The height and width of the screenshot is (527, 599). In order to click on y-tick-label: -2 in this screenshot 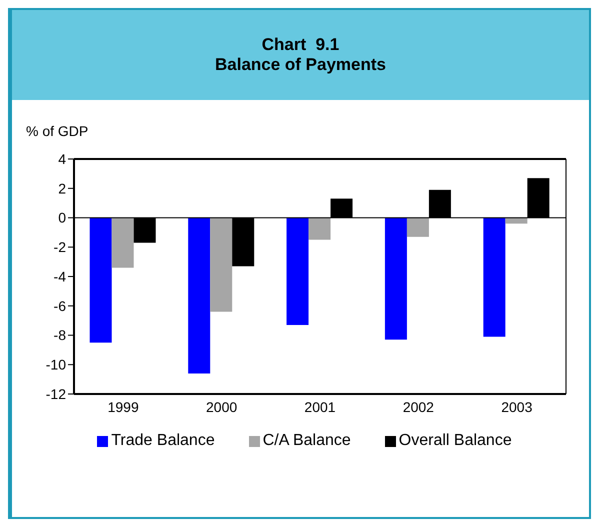, I will do `click(60, 247)`.